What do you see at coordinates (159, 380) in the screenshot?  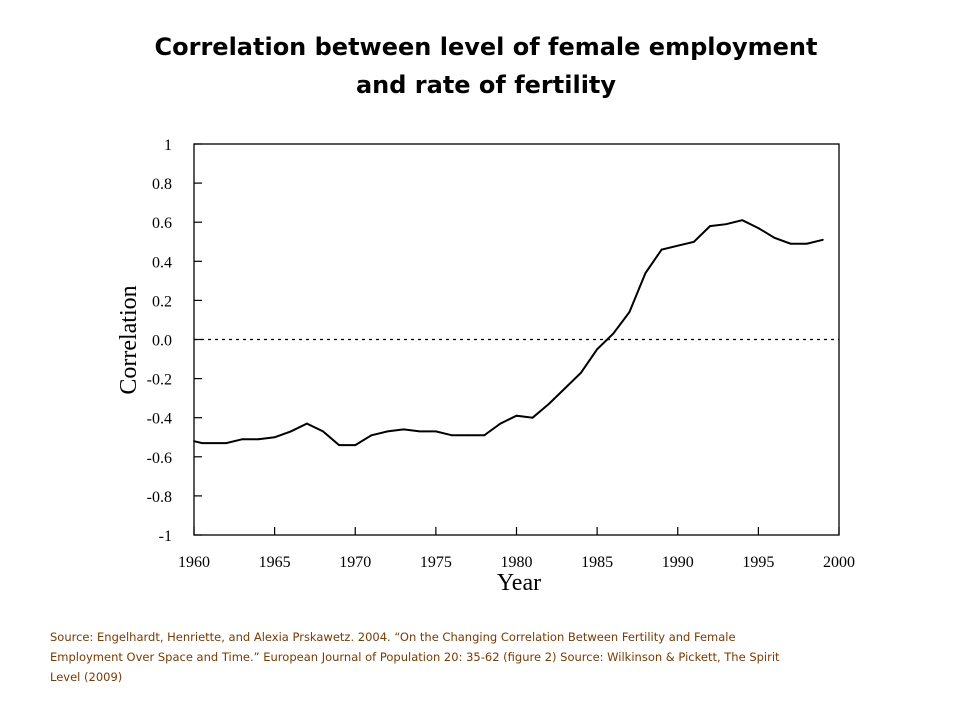 I see `y-tick-label: -0.2` at bounding box center [159, 380].